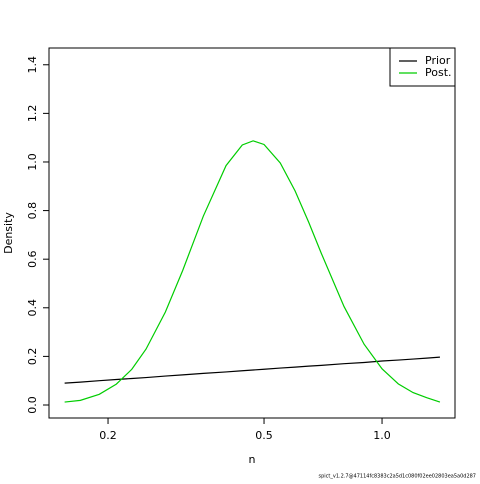 The width and height of the screenshot is (480, 484). Describe the element at coordinates (8, 233) in the screenshot. I see `y-axis-label: Density` at that location.